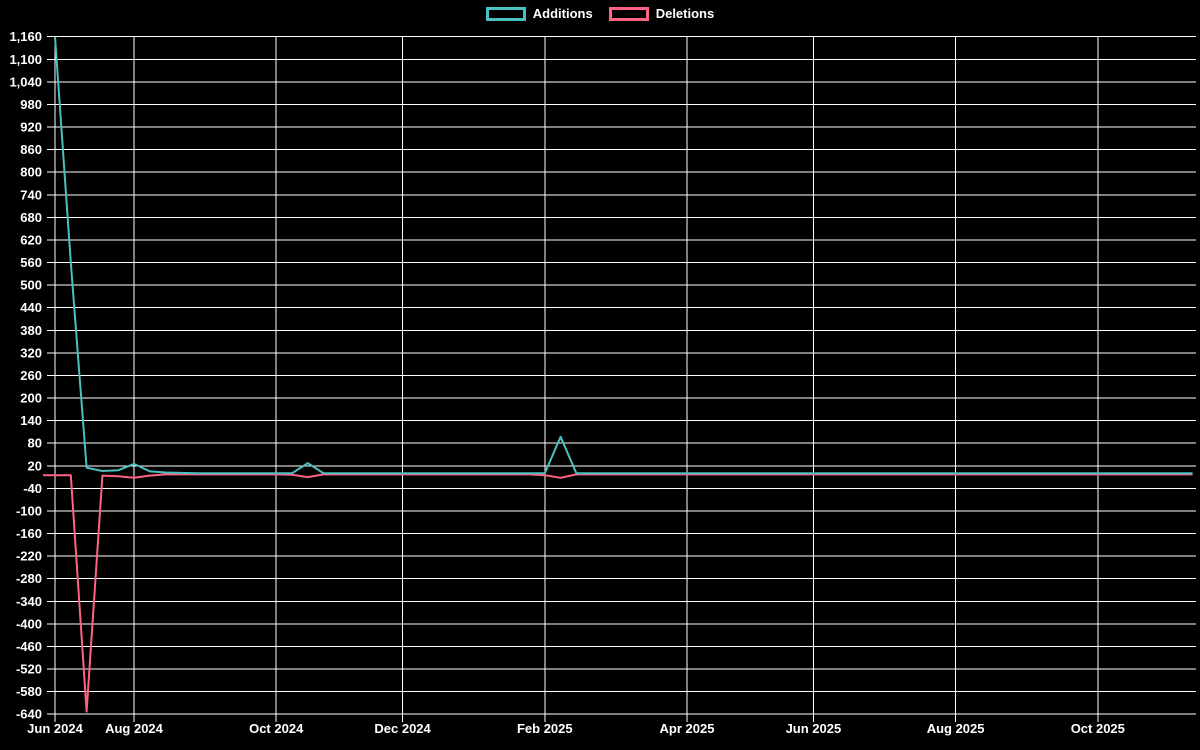 This screenshot has height=750, width=1200. Describe the element at coordinates (600, 14) in the screenshot. I see `chart-legend: Additions Deletions` at that location.